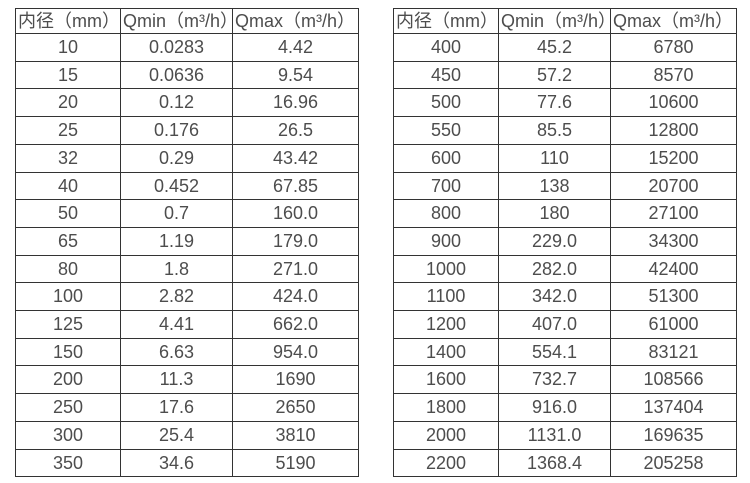  What do you see at coordinates (176, 352) in the screenshot?
I see `table-cell: 6.63` at bounding box center [176, 352].